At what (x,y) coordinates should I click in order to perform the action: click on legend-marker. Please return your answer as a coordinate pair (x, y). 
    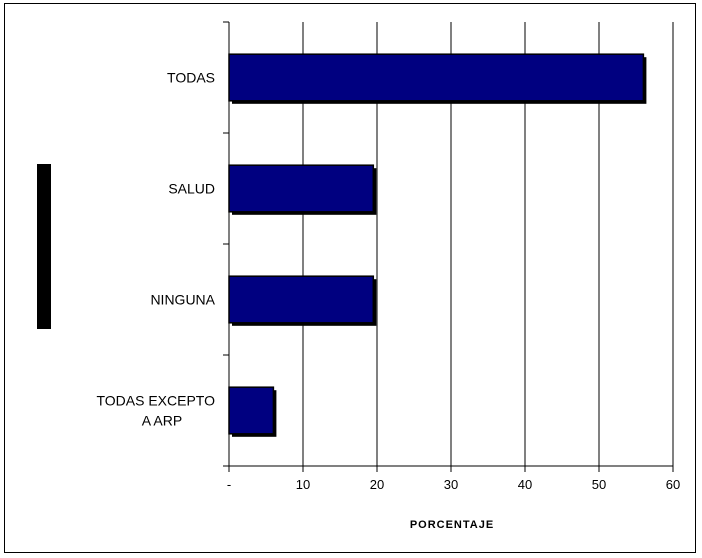
    Looking at the image, I should click on (44, 246).